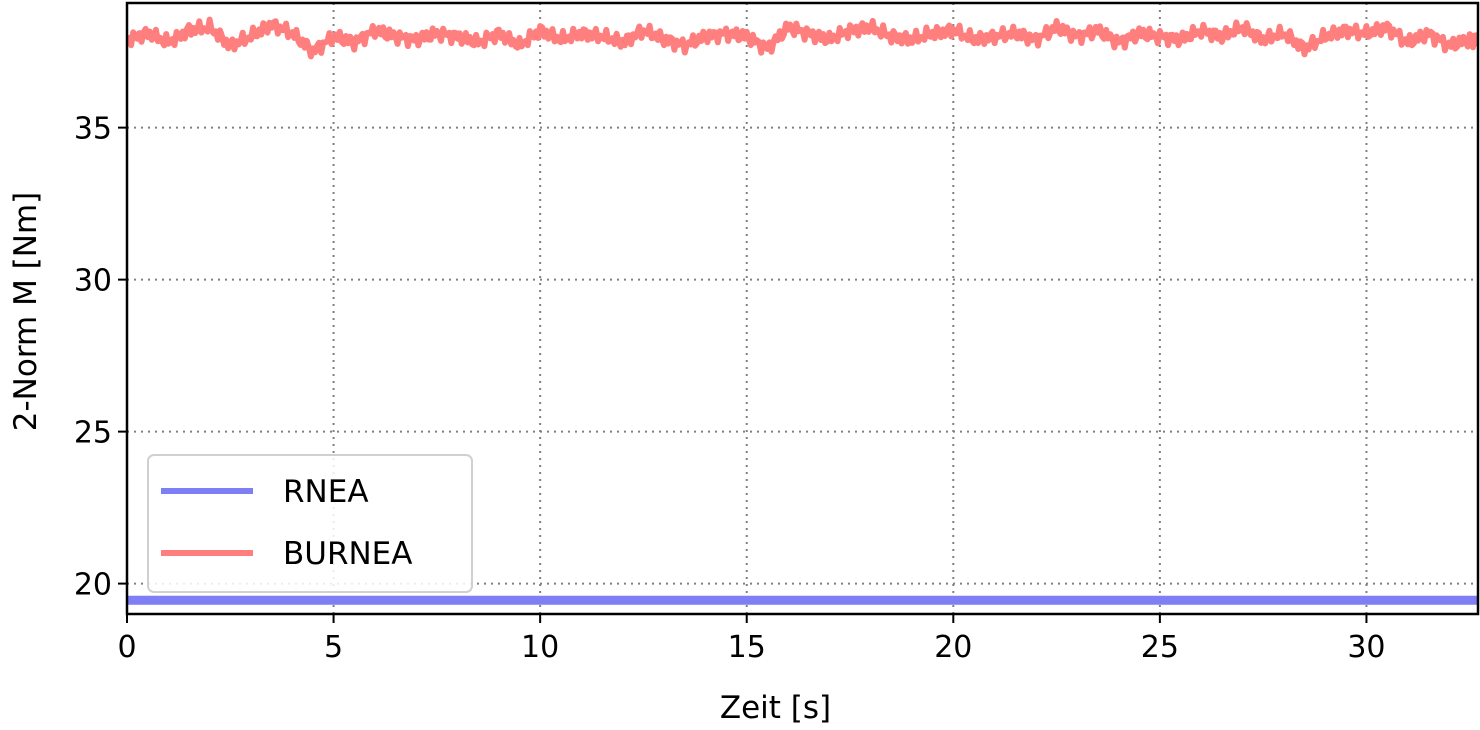 The image size is (1480, 730). I want to click on x-tick-label: 20, so click(953, 647).